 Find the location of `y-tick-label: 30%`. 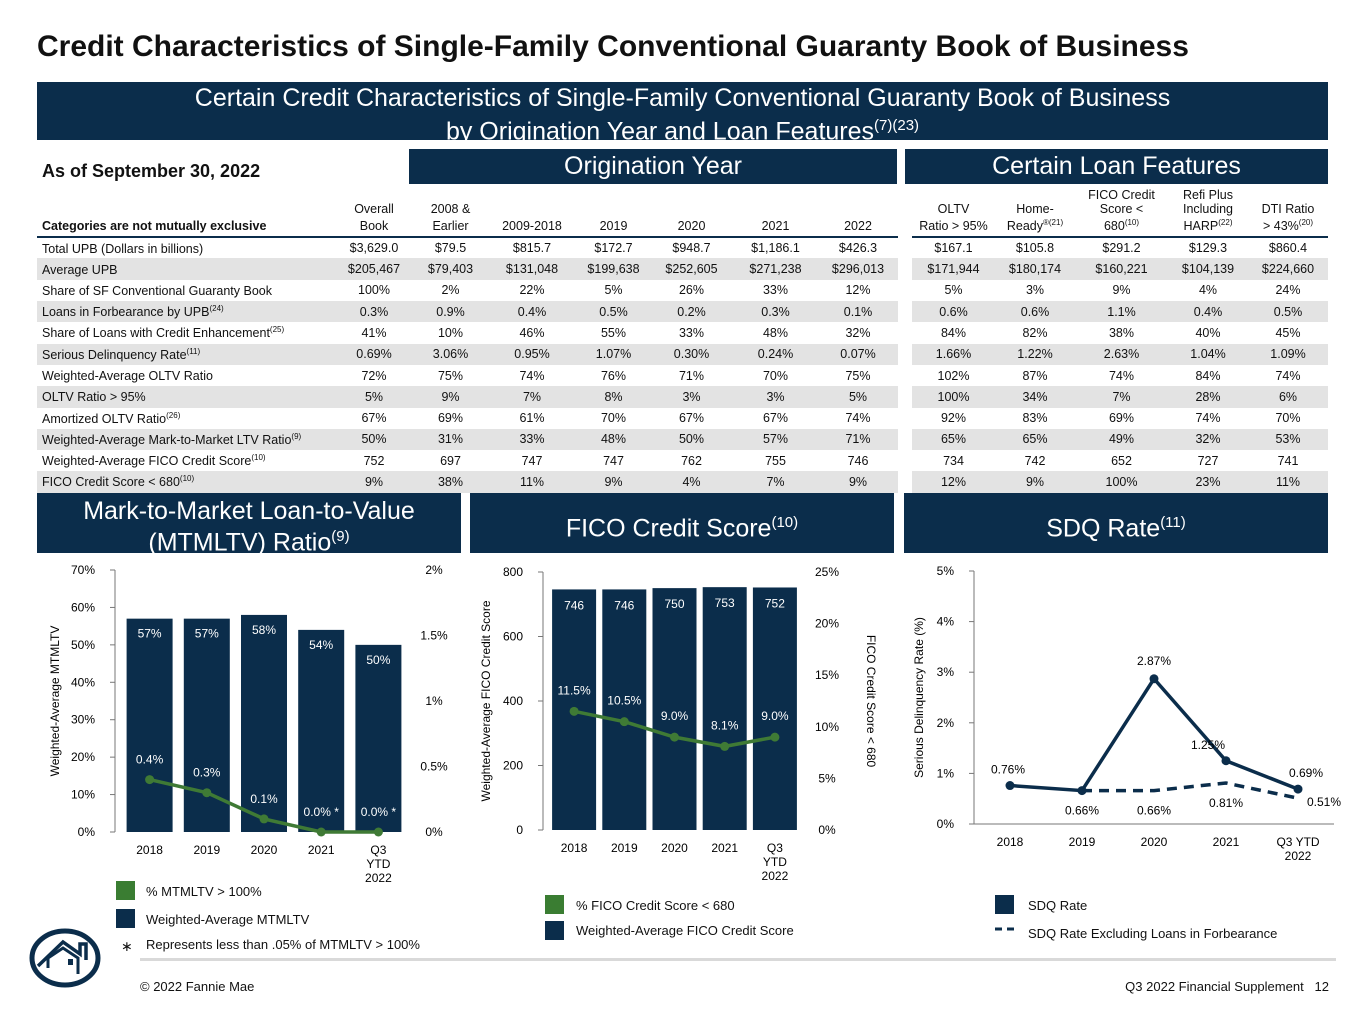

y-tick-label: 30% is located at coordinates (83, 720).